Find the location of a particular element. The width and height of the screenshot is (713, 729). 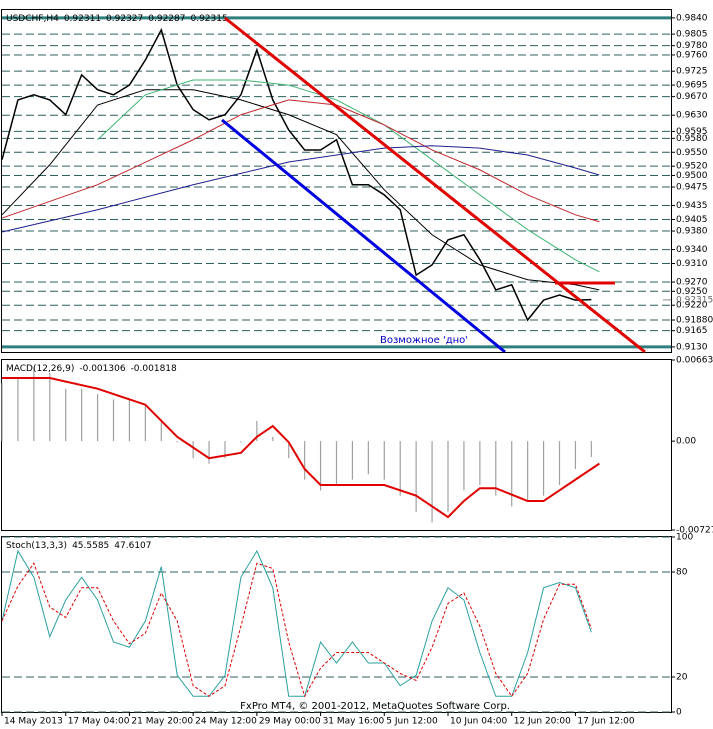

panel-title: USDCHF,H4 is located at coordinates (32, 19).